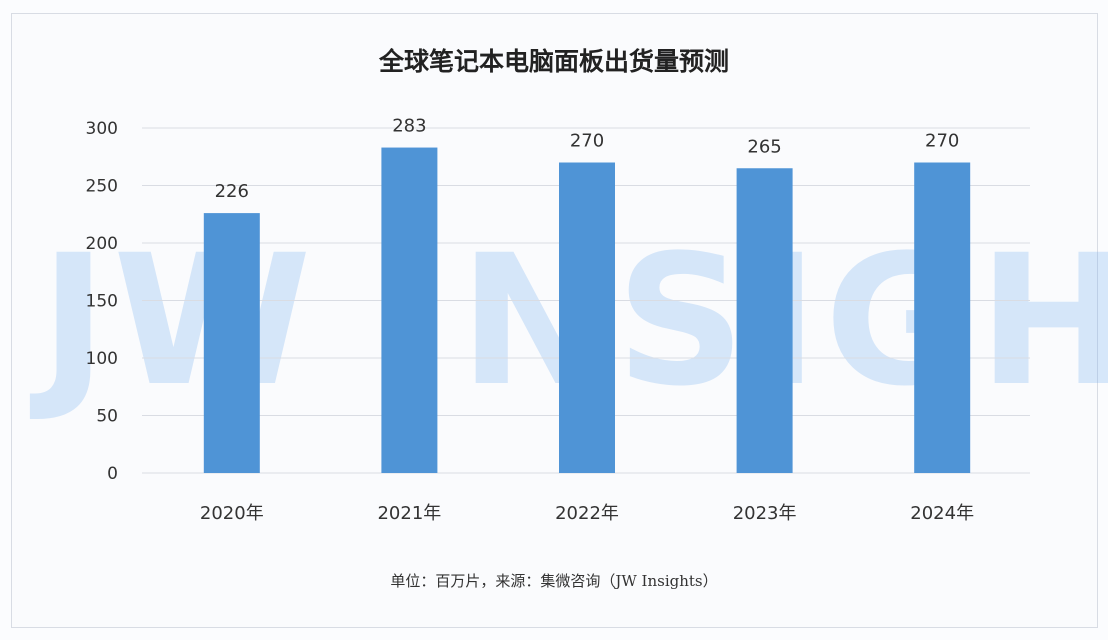 The image size is (1108, 640). I want to click on y-tick-label: 0, so click(112, 474).